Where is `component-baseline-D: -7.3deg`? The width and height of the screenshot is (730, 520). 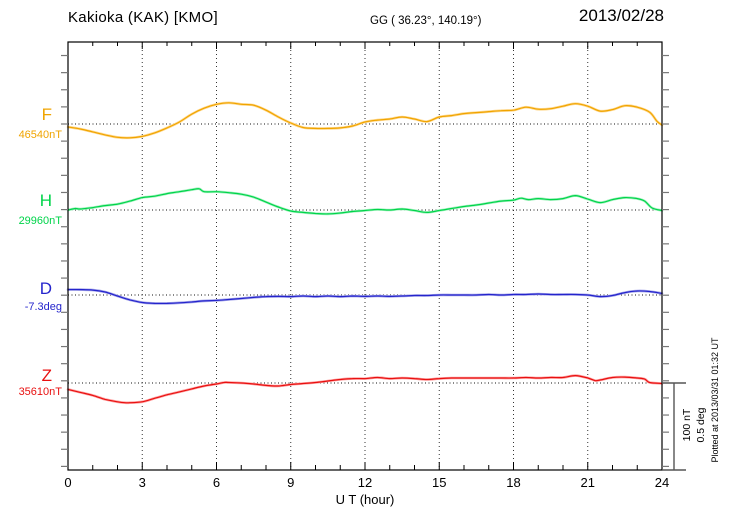 component-baseline-D: -7.3deg is located at coordinates (43, 307).